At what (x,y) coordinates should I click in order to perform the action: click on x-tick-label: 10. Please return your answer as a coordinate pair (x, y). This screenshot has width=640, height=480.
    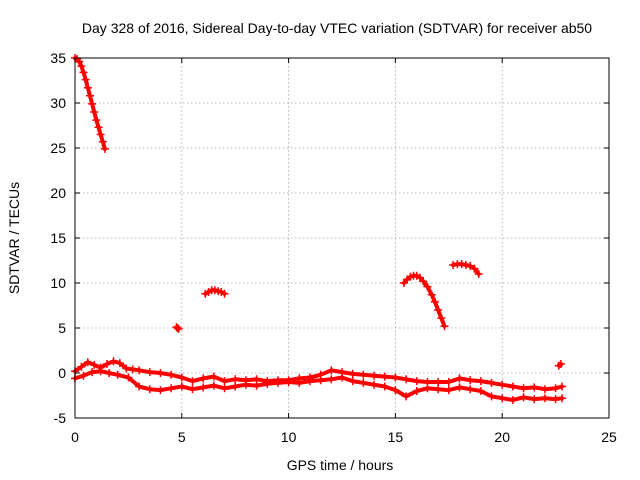
    Looking at the image, I should click on (289, 437).